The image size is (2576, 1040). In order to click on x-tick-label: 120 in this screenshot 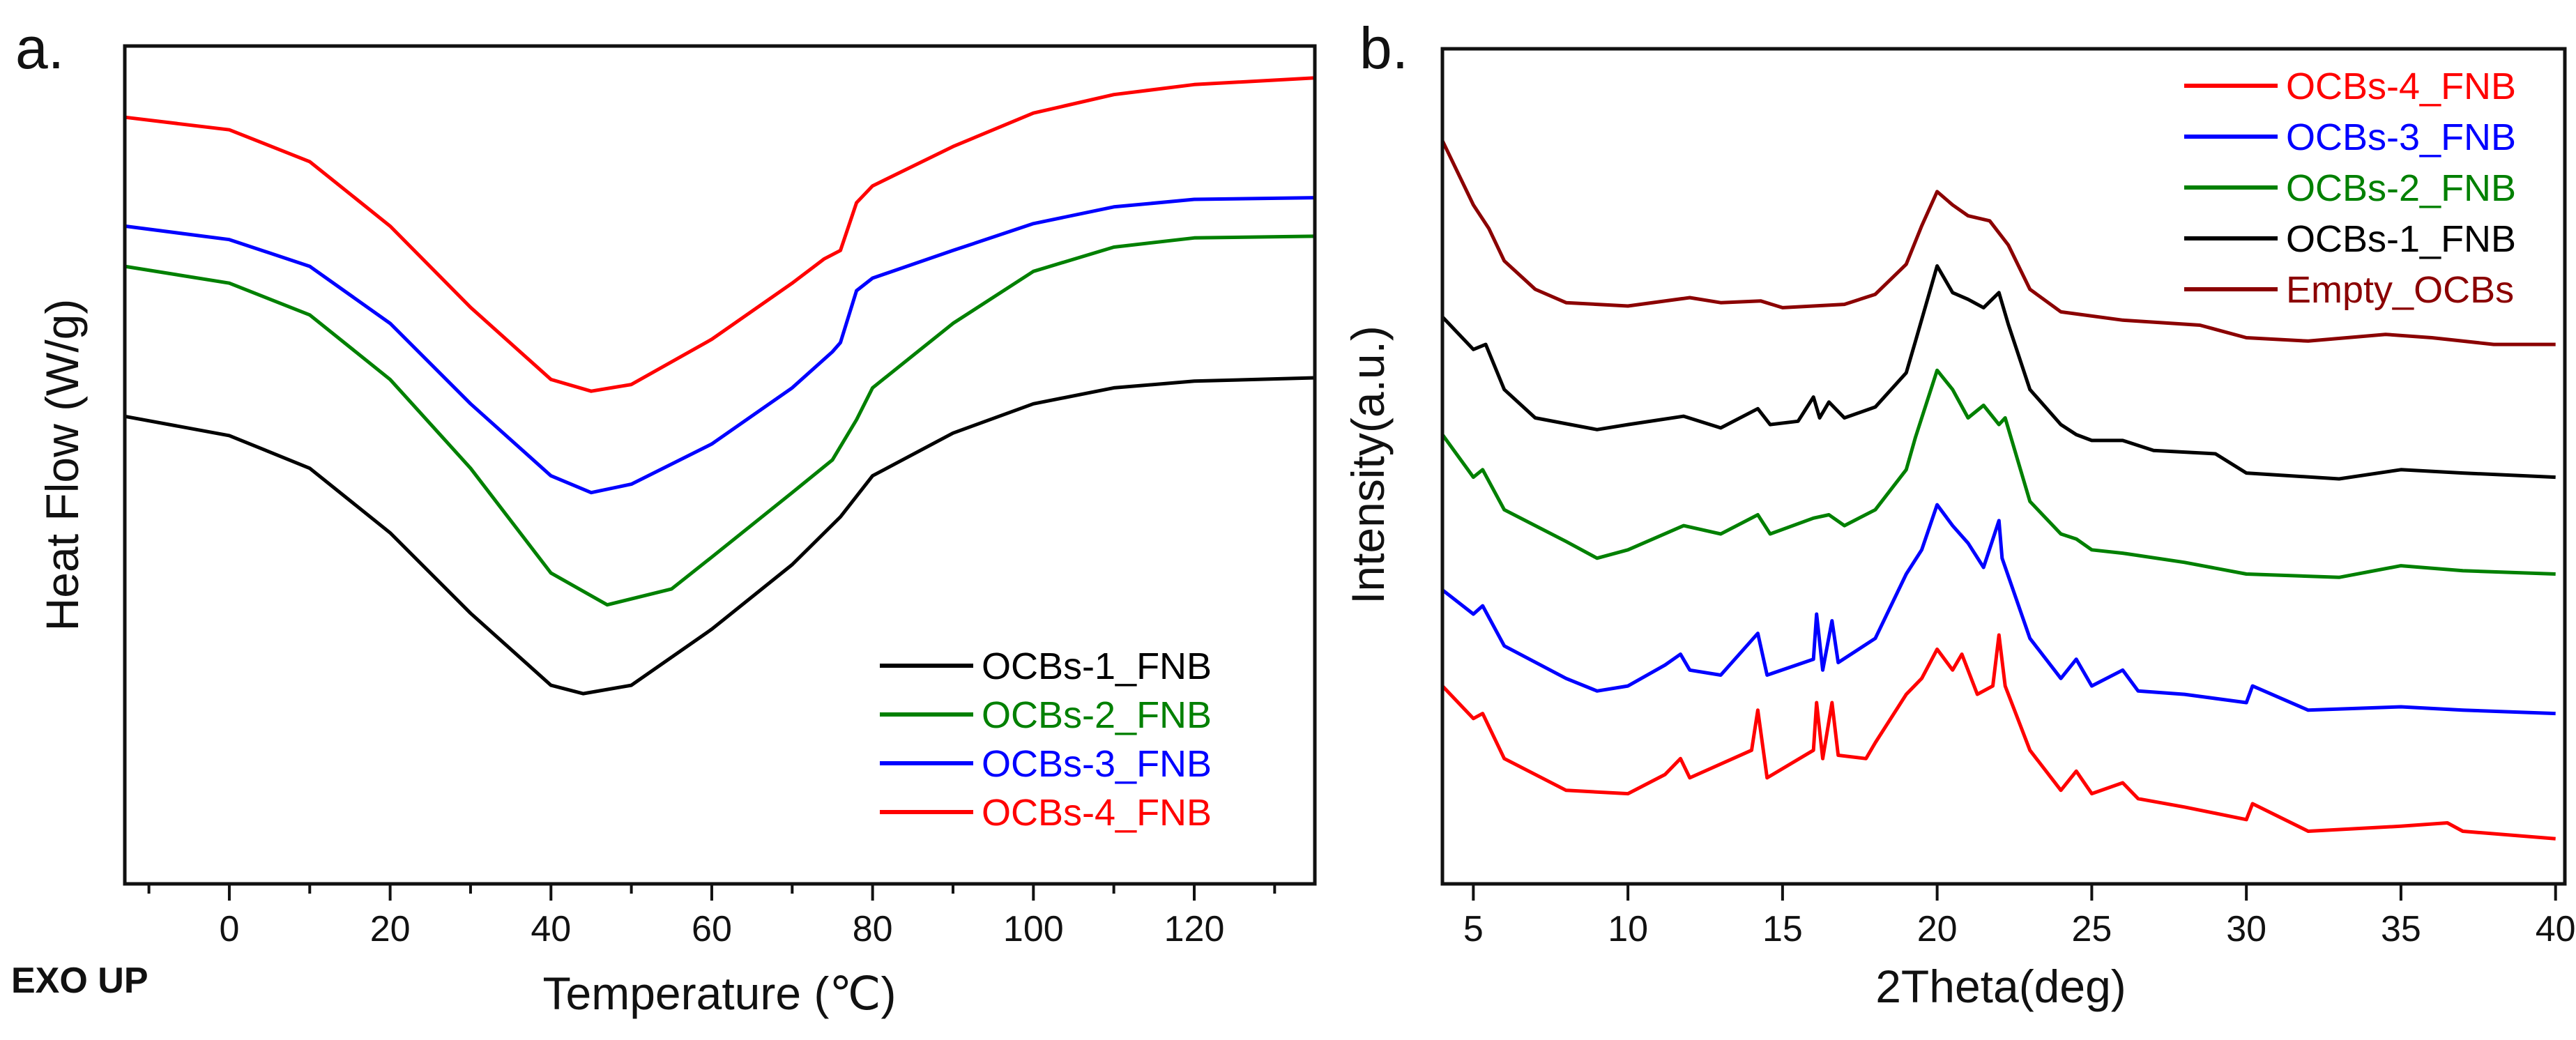, I will do `click(1194, 929)`.